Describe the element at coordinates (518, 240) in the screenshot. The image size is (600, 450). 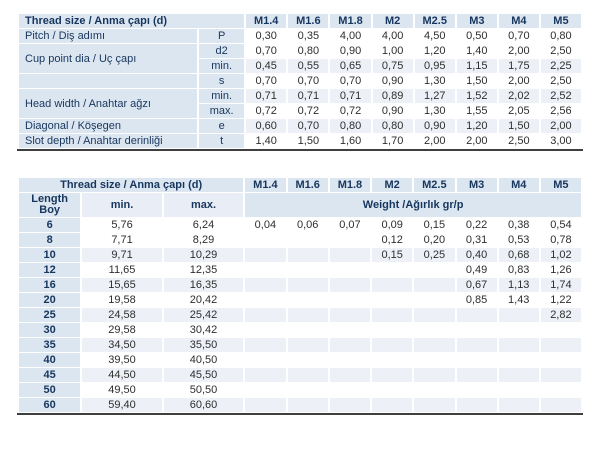
I see `weight-cell: 0,53` at that location.